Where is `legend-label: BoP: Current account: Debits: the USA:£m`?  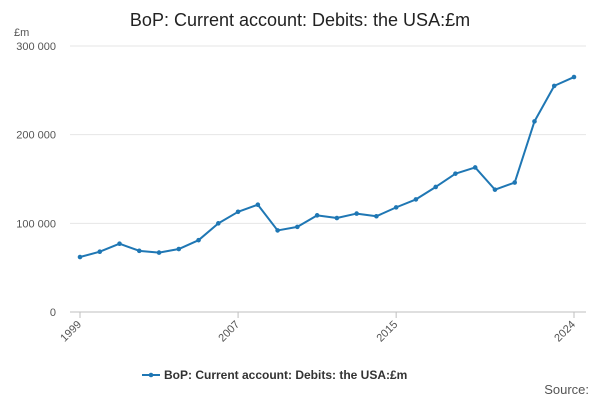
legend-label: BoP: Current account: Debits: the USA:£m is located at coordinates (285, 375).